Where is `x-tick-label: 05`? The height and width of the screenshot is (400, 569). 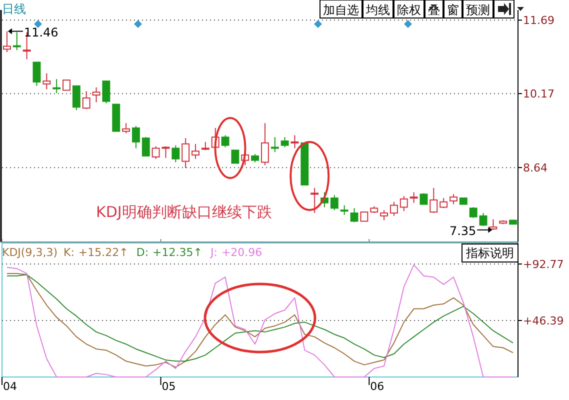 x-tick-label: 05 is located at coordinates (169, 386).